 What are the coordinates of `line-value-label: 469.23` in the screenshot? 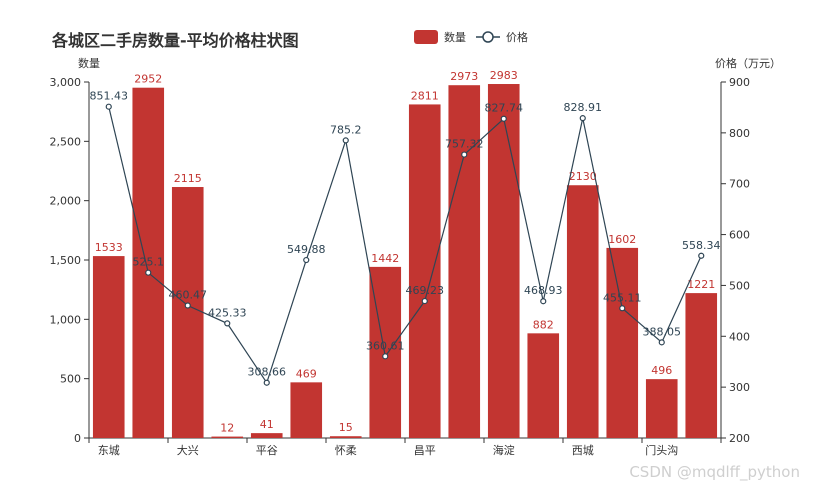 It's located at (425, 290).